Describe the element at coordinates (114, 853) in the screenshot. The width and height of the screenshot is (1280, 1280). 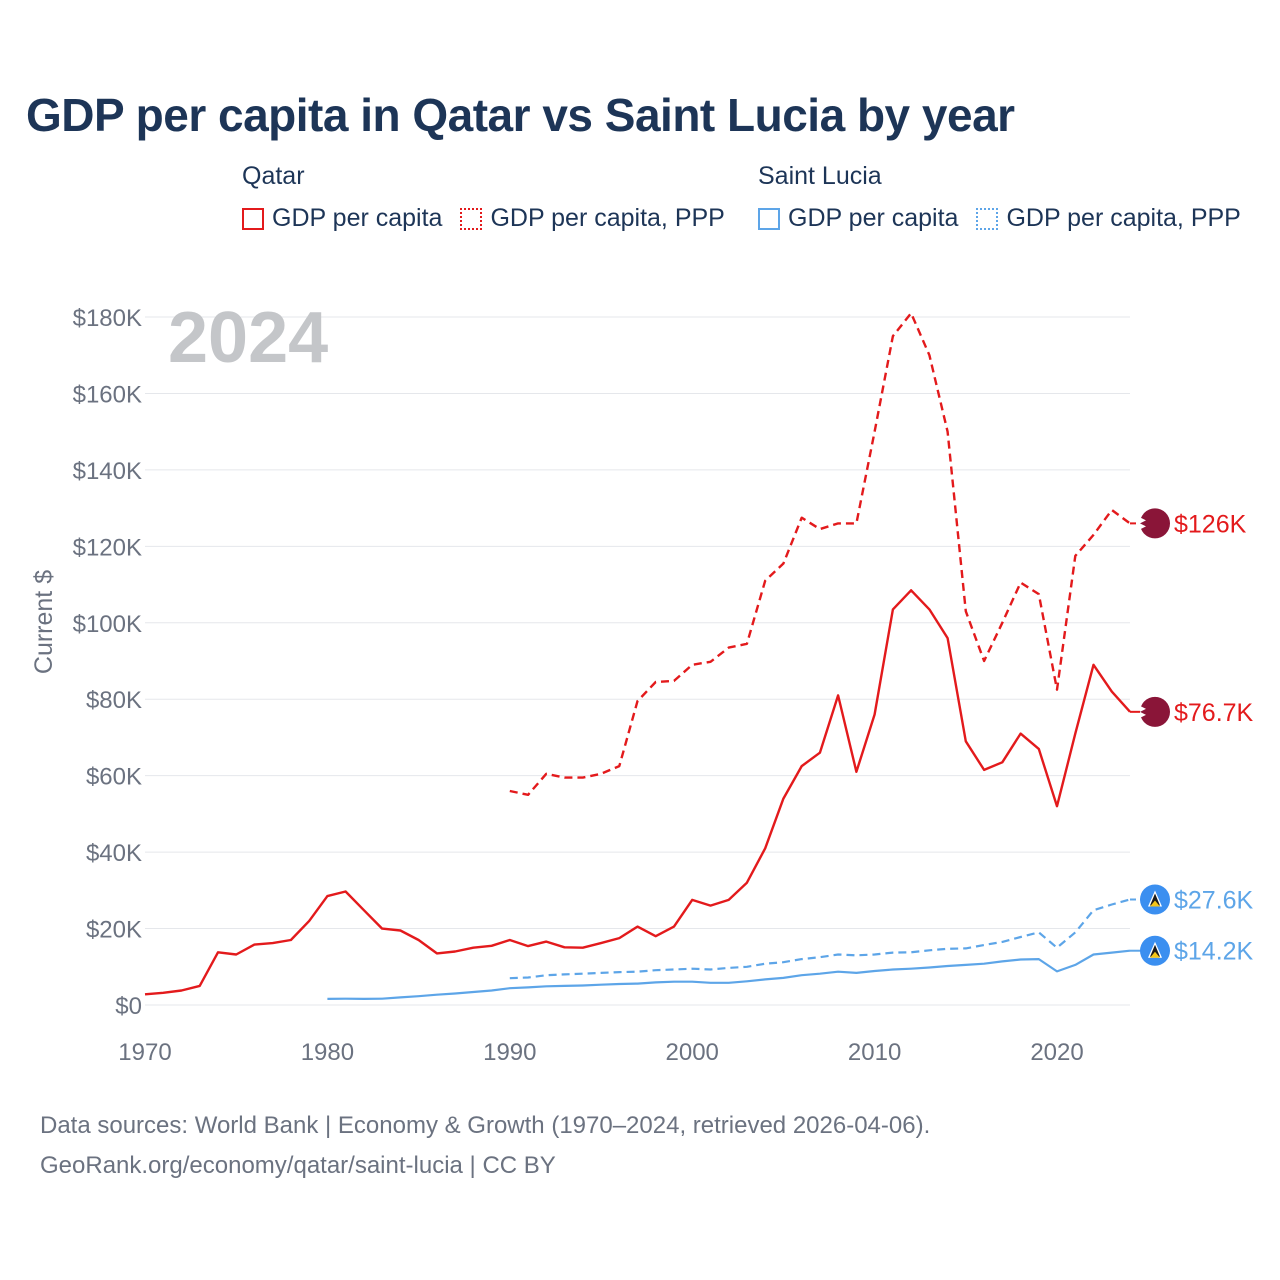
I see `y-tick-label: $40K` at that location.